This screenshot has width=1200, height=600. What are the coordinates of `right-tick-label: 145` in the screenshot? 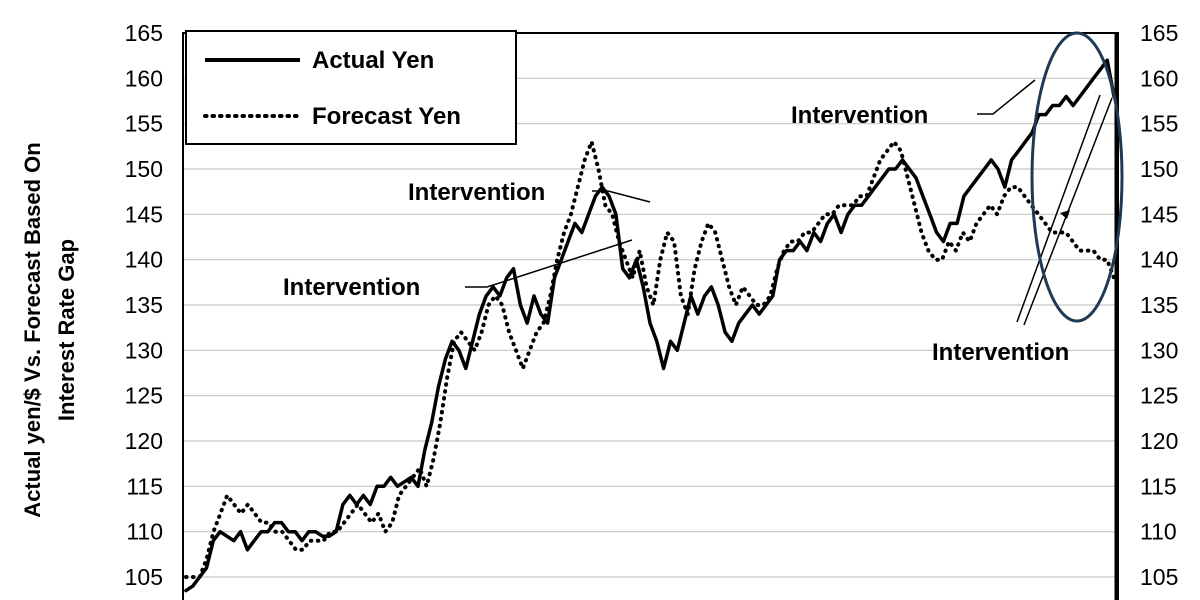 It's located at (1159, 214).